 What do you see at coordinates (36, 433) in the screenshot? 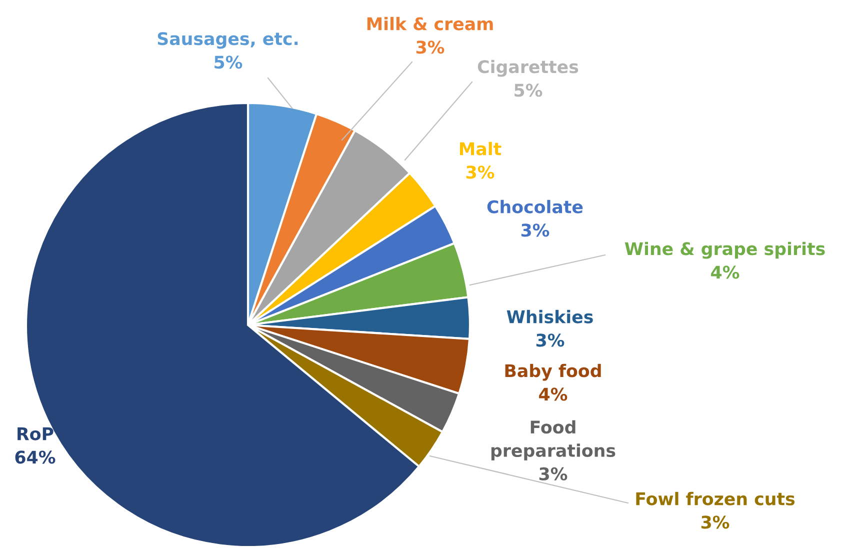
I see `slice-label: RoP` at bounding box center [36, 433].